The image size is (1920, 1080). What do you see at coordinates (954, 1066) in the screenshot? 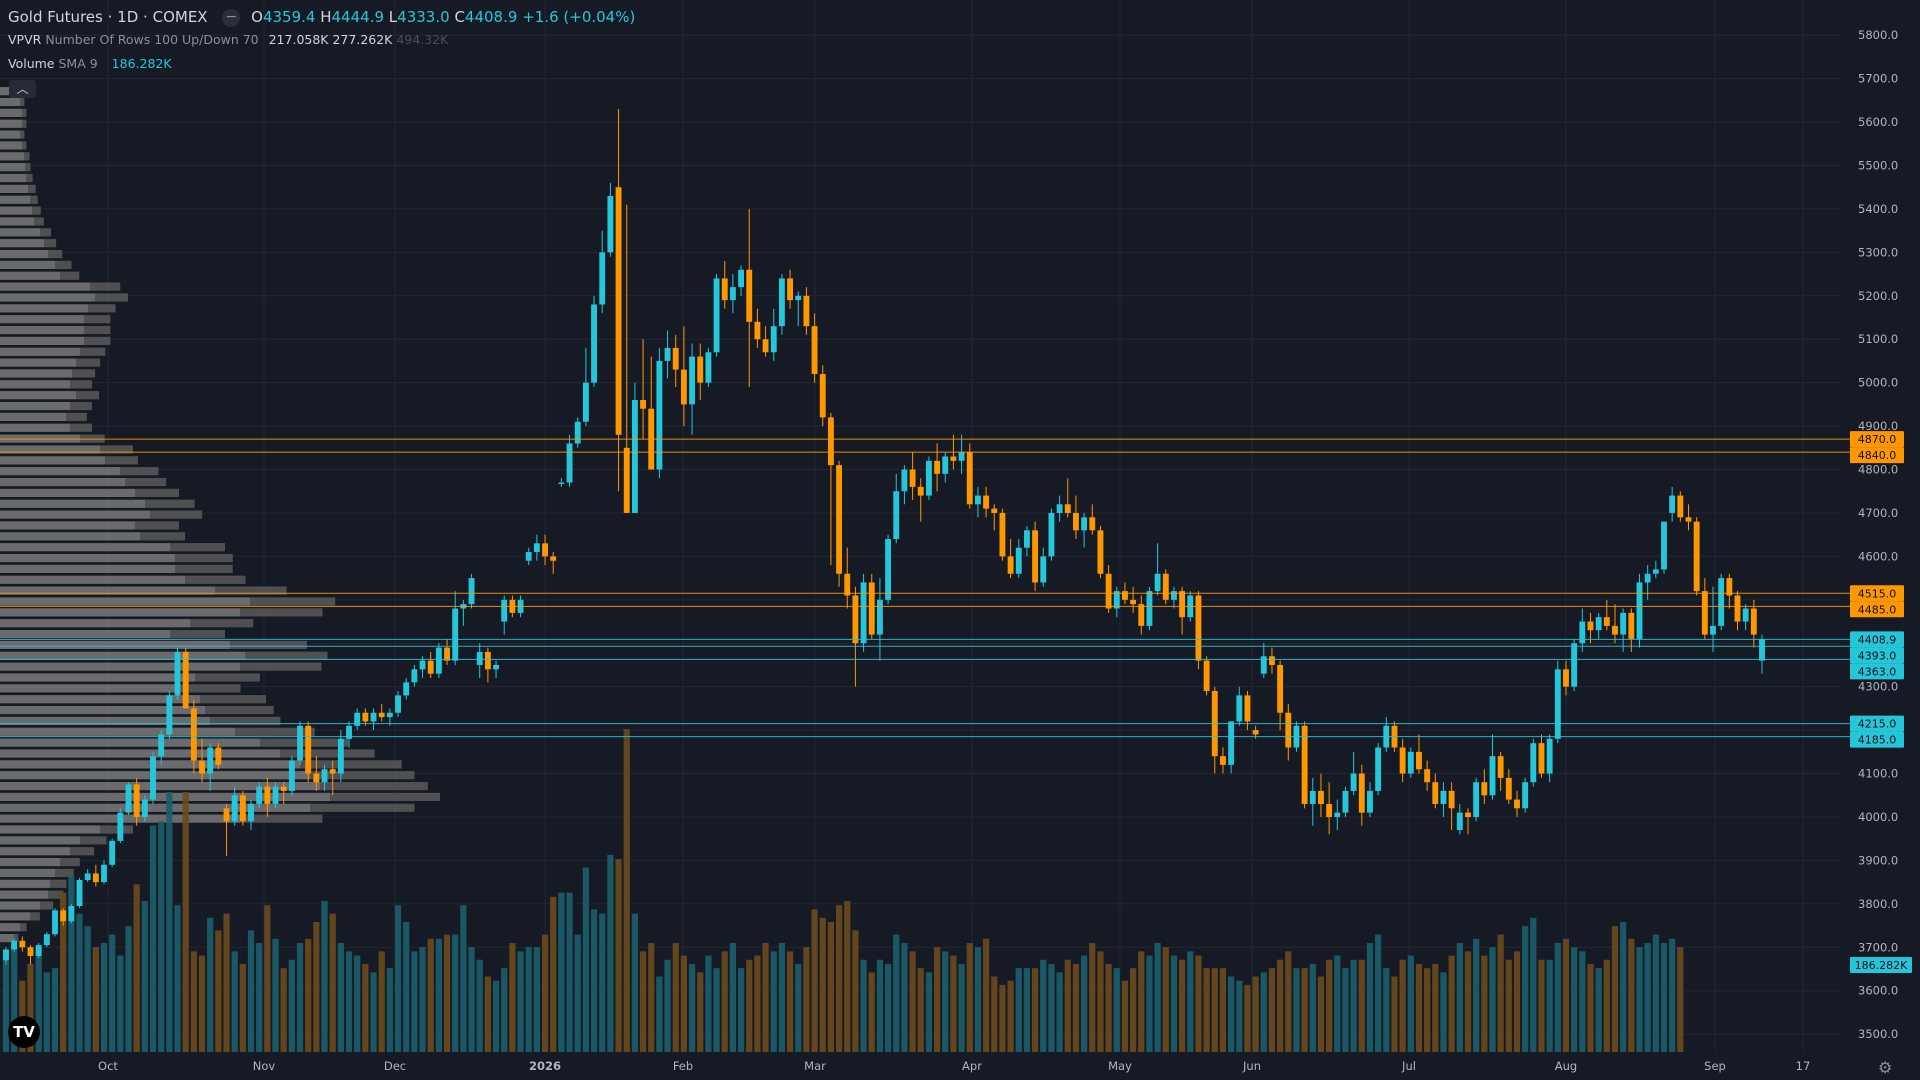
I see `time-axis: Oct Nov Dec 2026 Feb Mar Apr May Jun Jul Aug Sep 17` at bounding box center [954, 1066].